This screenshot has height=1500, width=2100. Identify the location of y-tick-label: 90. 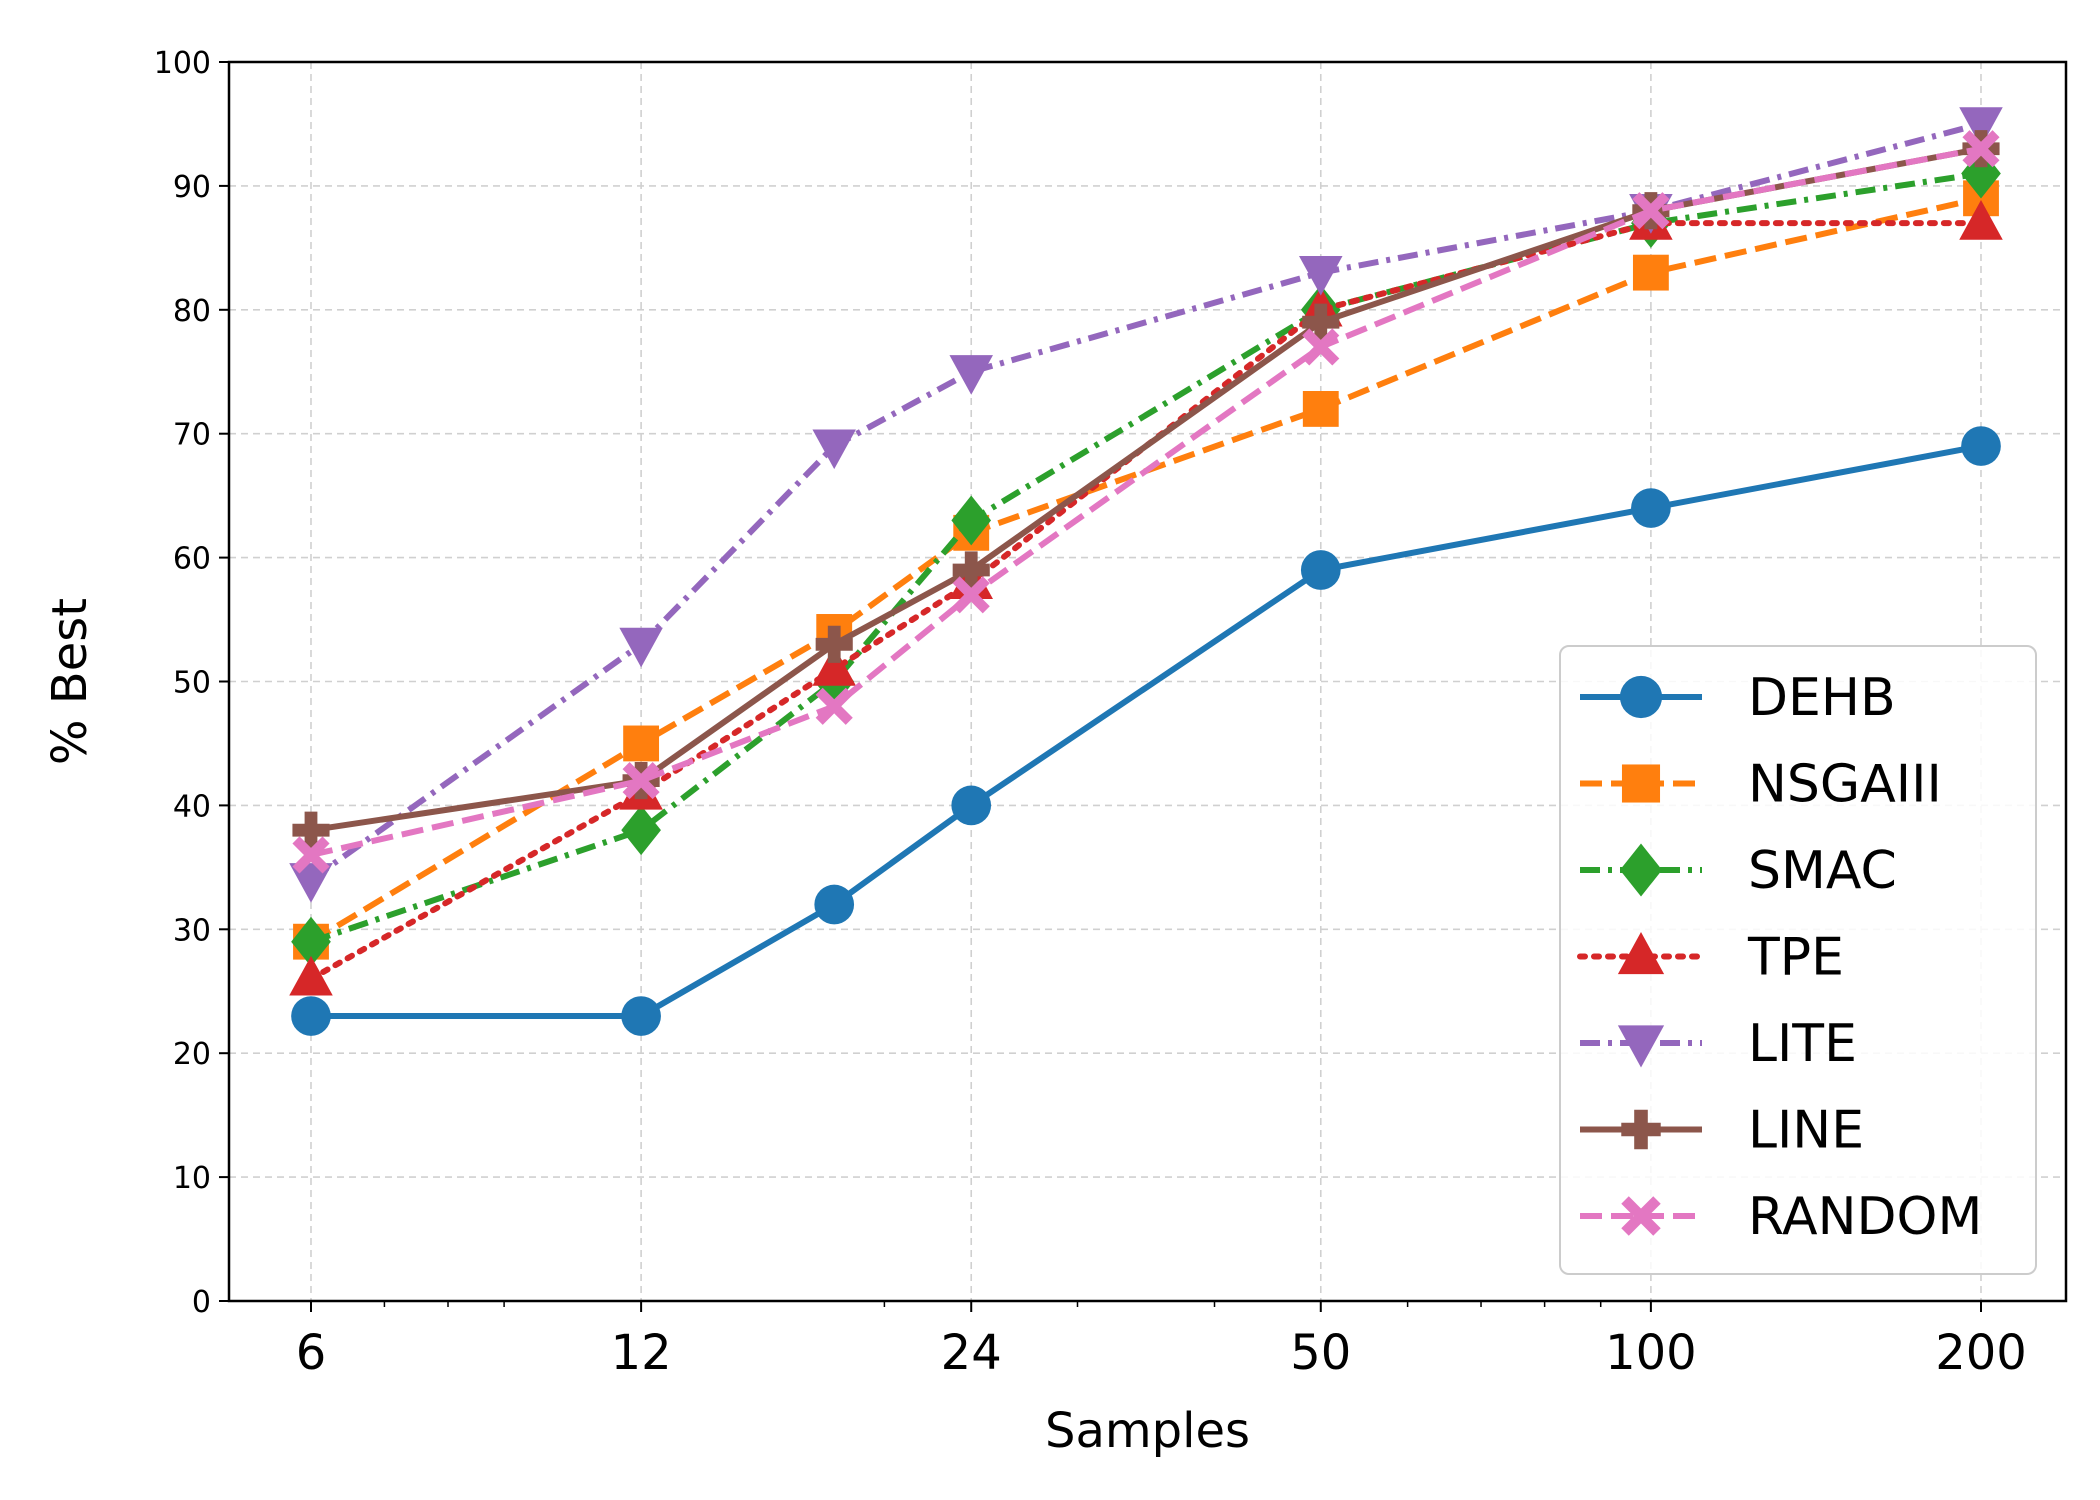
(192, 187).